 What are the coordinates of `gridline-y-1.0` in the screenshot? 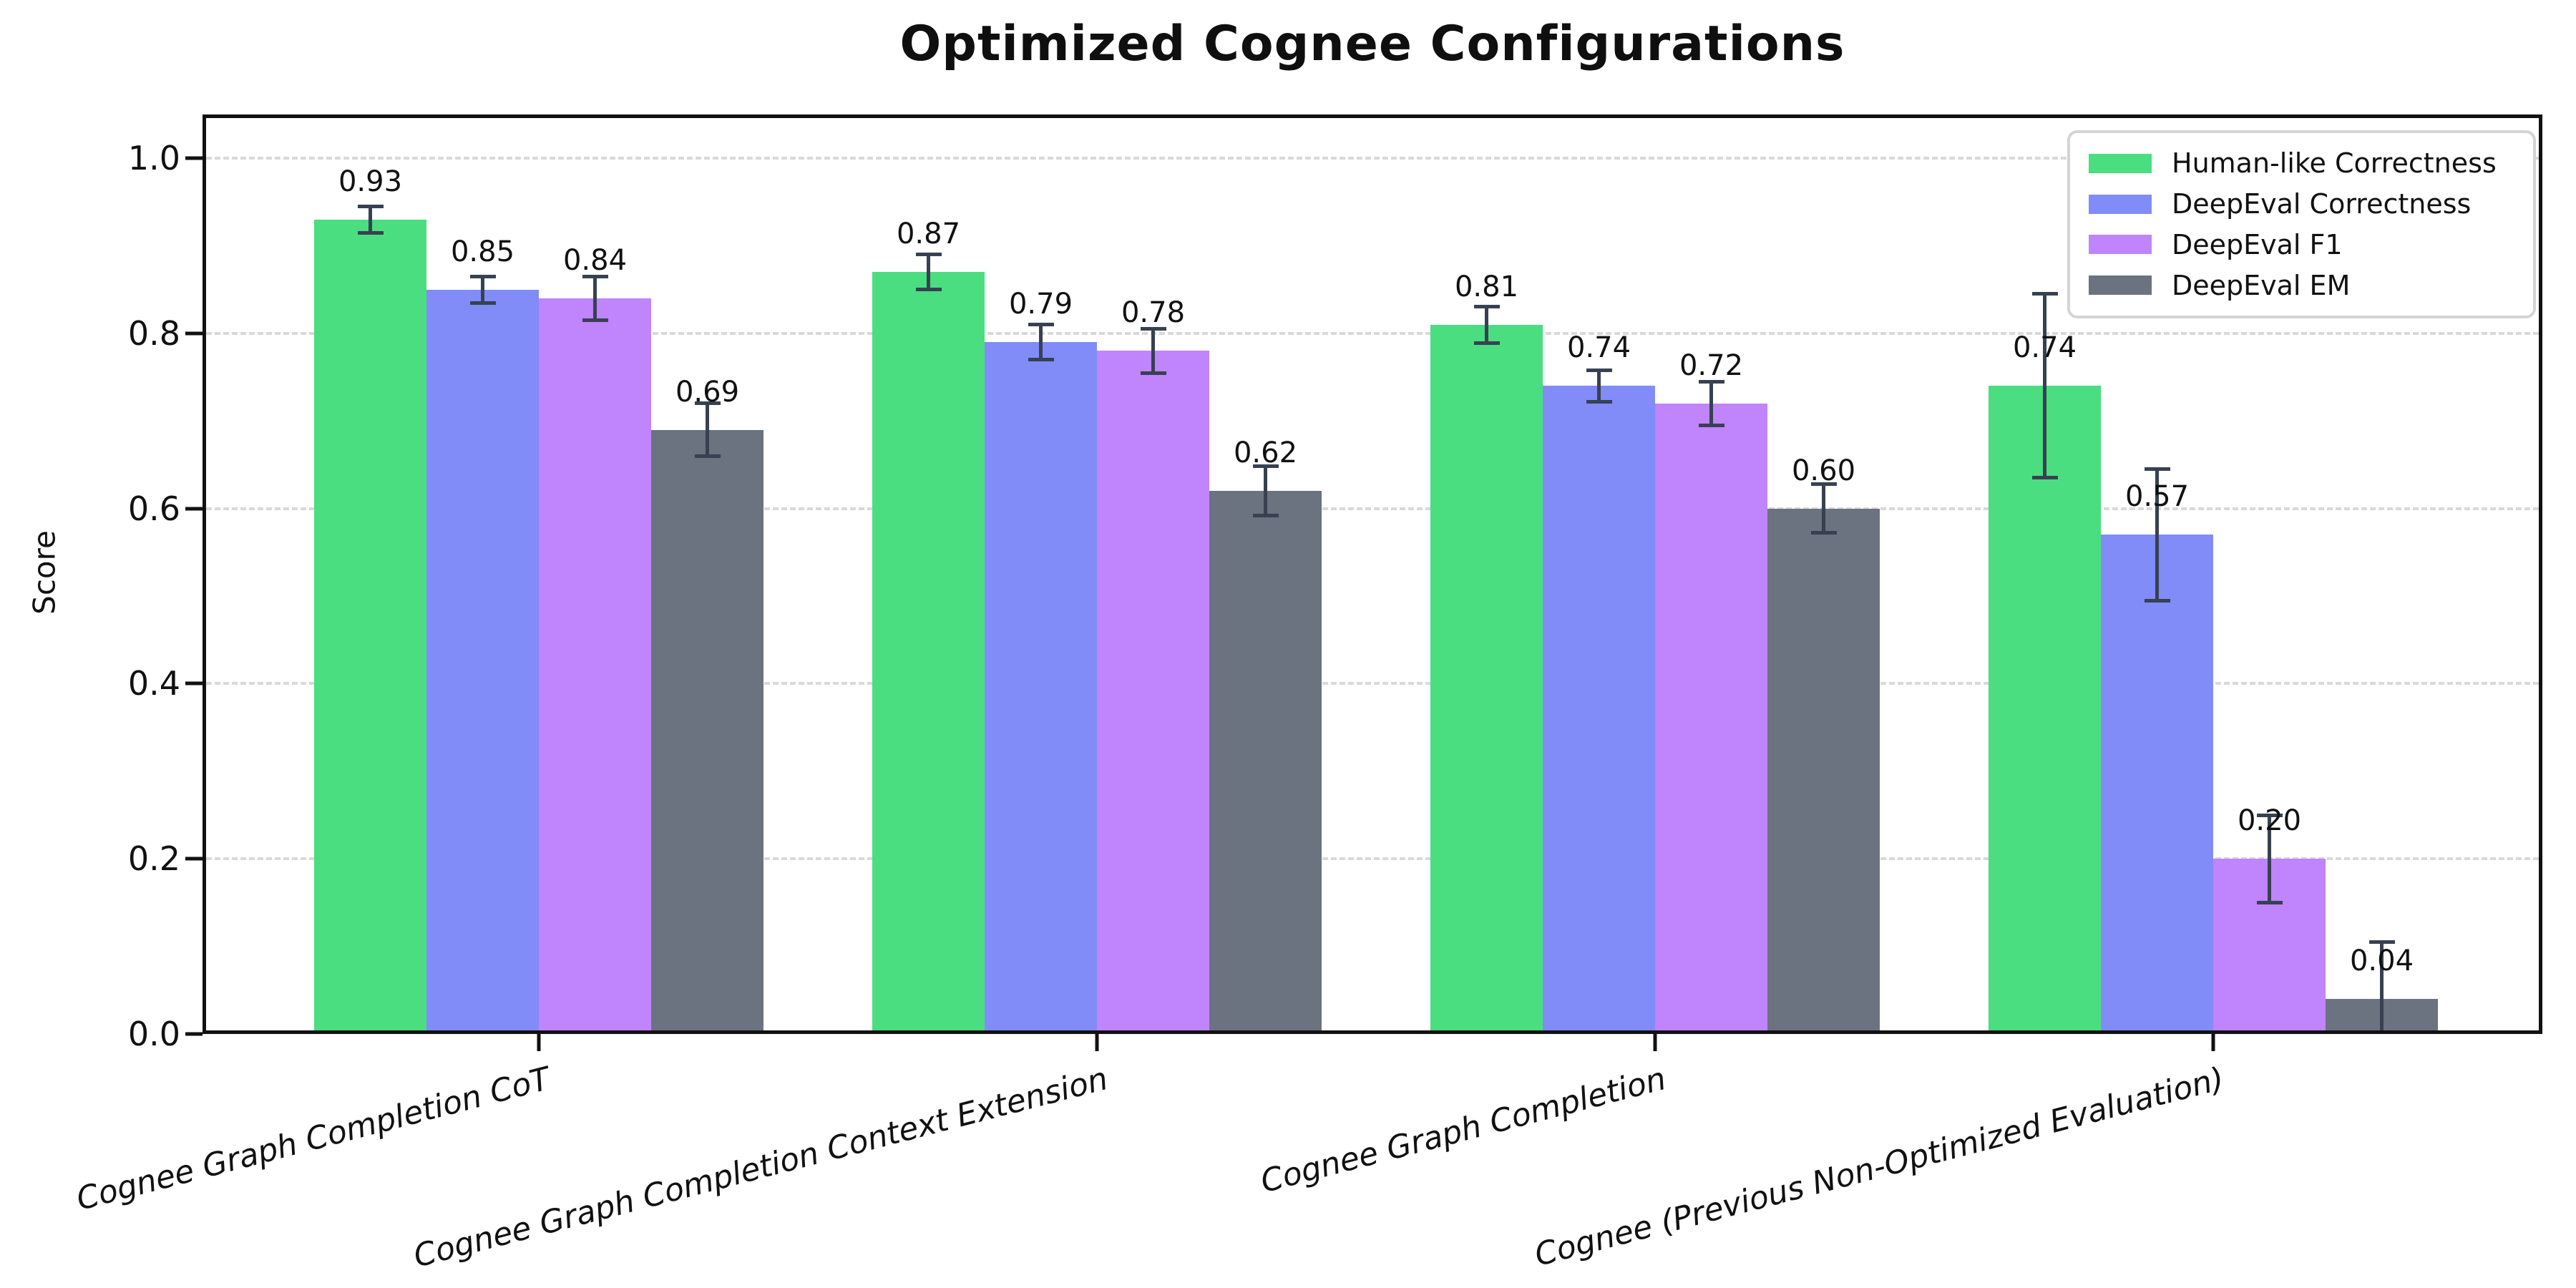 It's located at (1372, 158).